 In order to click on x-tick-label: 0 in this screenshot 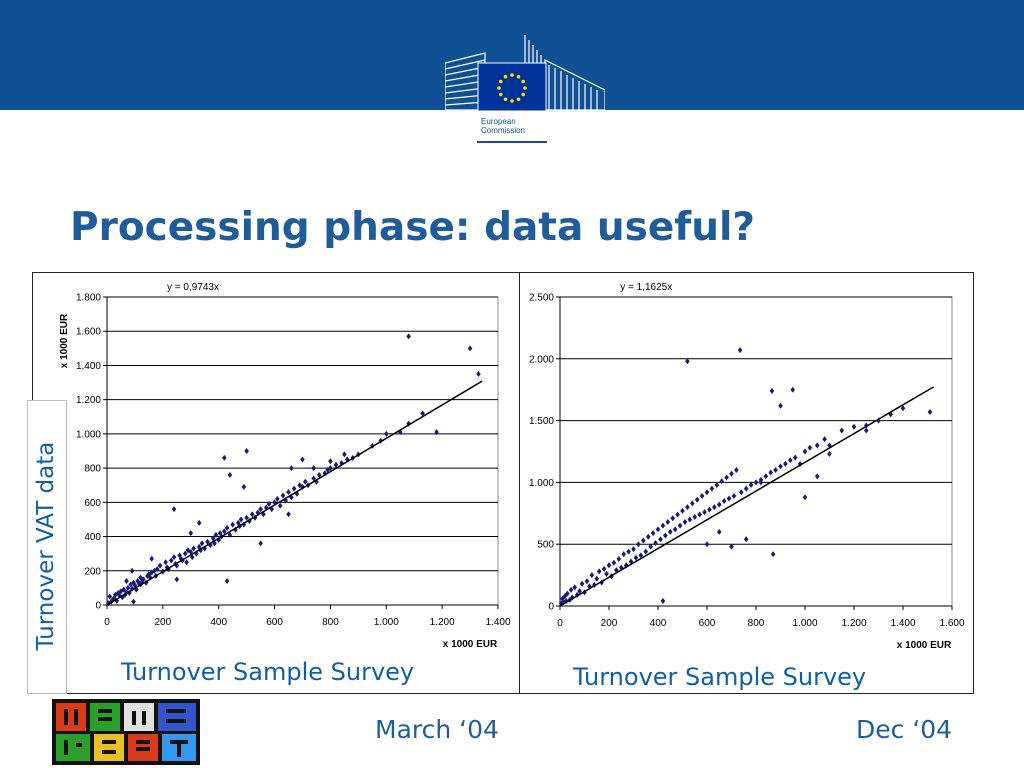, I will do `click(107, 622)`.